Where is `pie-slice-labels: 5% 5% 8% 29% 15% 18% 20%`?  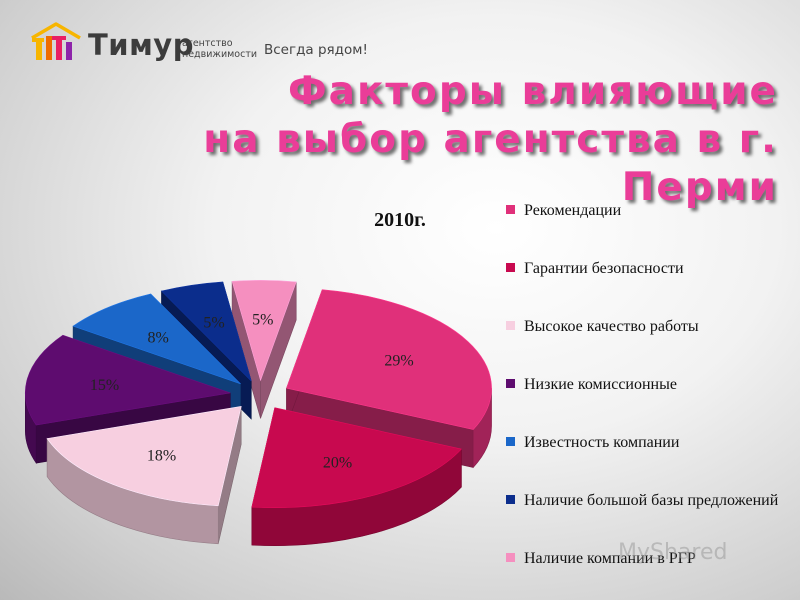 pie-slice-labels: 5% 5% 8% 29% 15% 18% 20% is located at coordinates (252, 391).